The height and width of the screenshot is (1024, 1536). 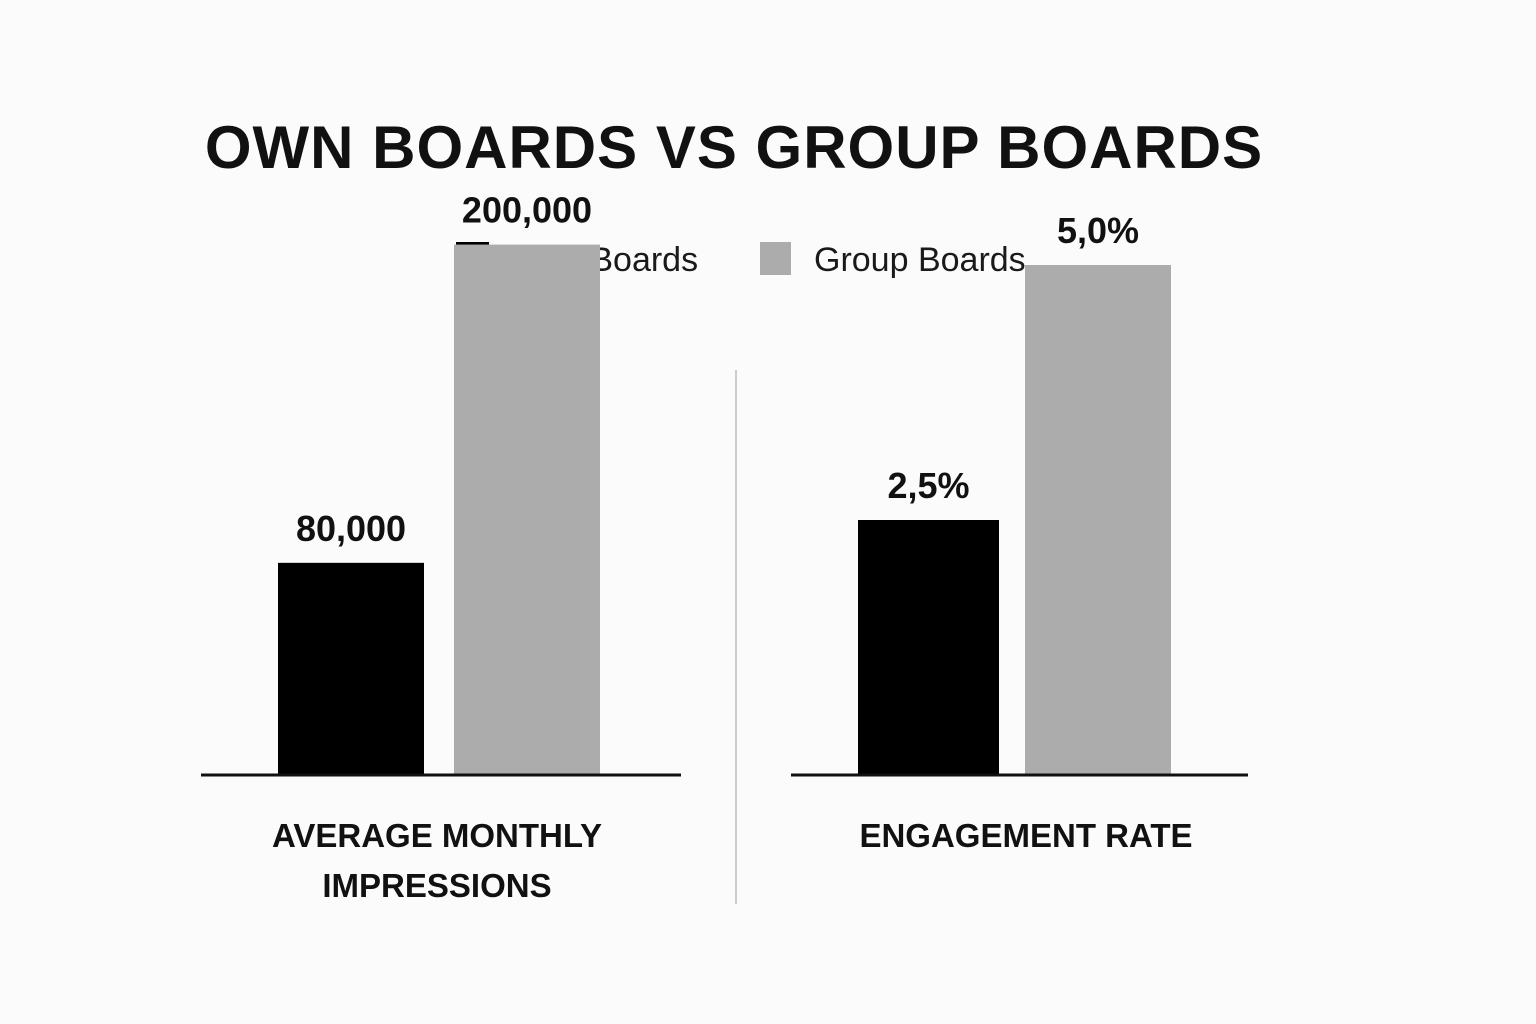 What do you see at coordinates (1025, 835) in the screenshot?
I see `panel-axis-label: ENGAGEMENT RATE` at bounding box center [1025, 835].